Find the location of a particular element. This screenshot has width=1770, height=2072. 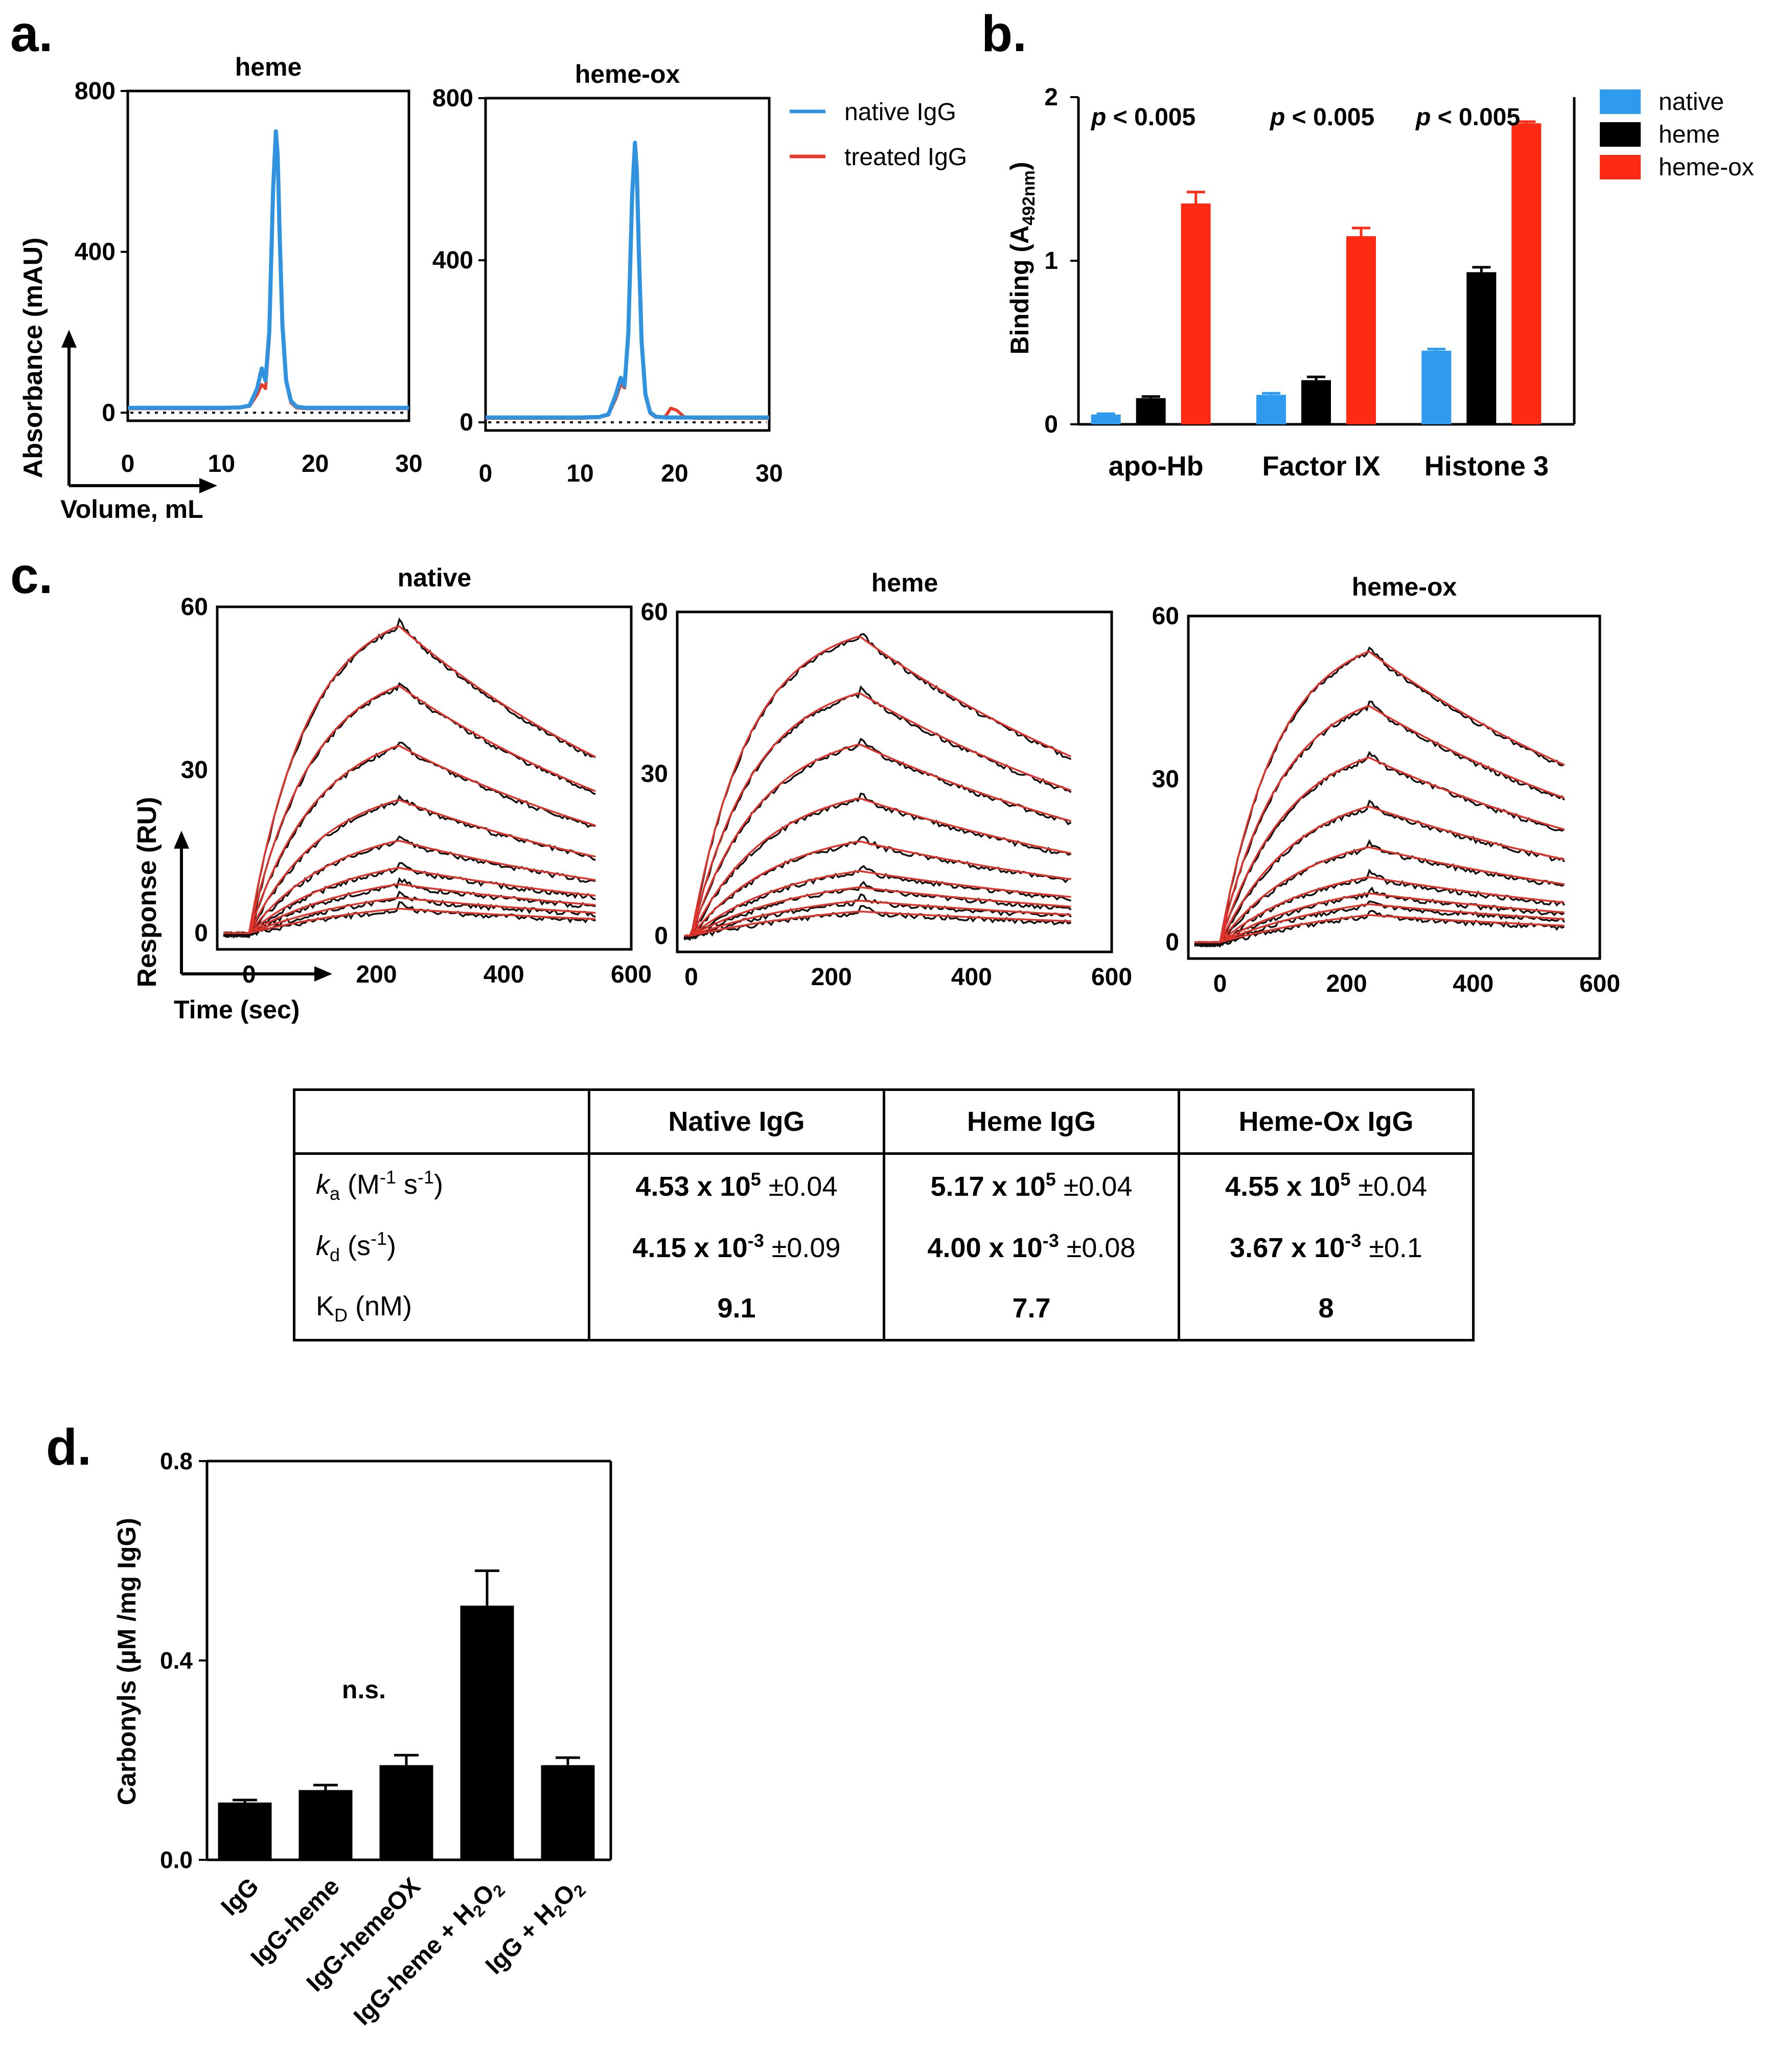

table-cell: 3.67 x 10-3 ±0.1 is located at coordinates (1326, 1247).